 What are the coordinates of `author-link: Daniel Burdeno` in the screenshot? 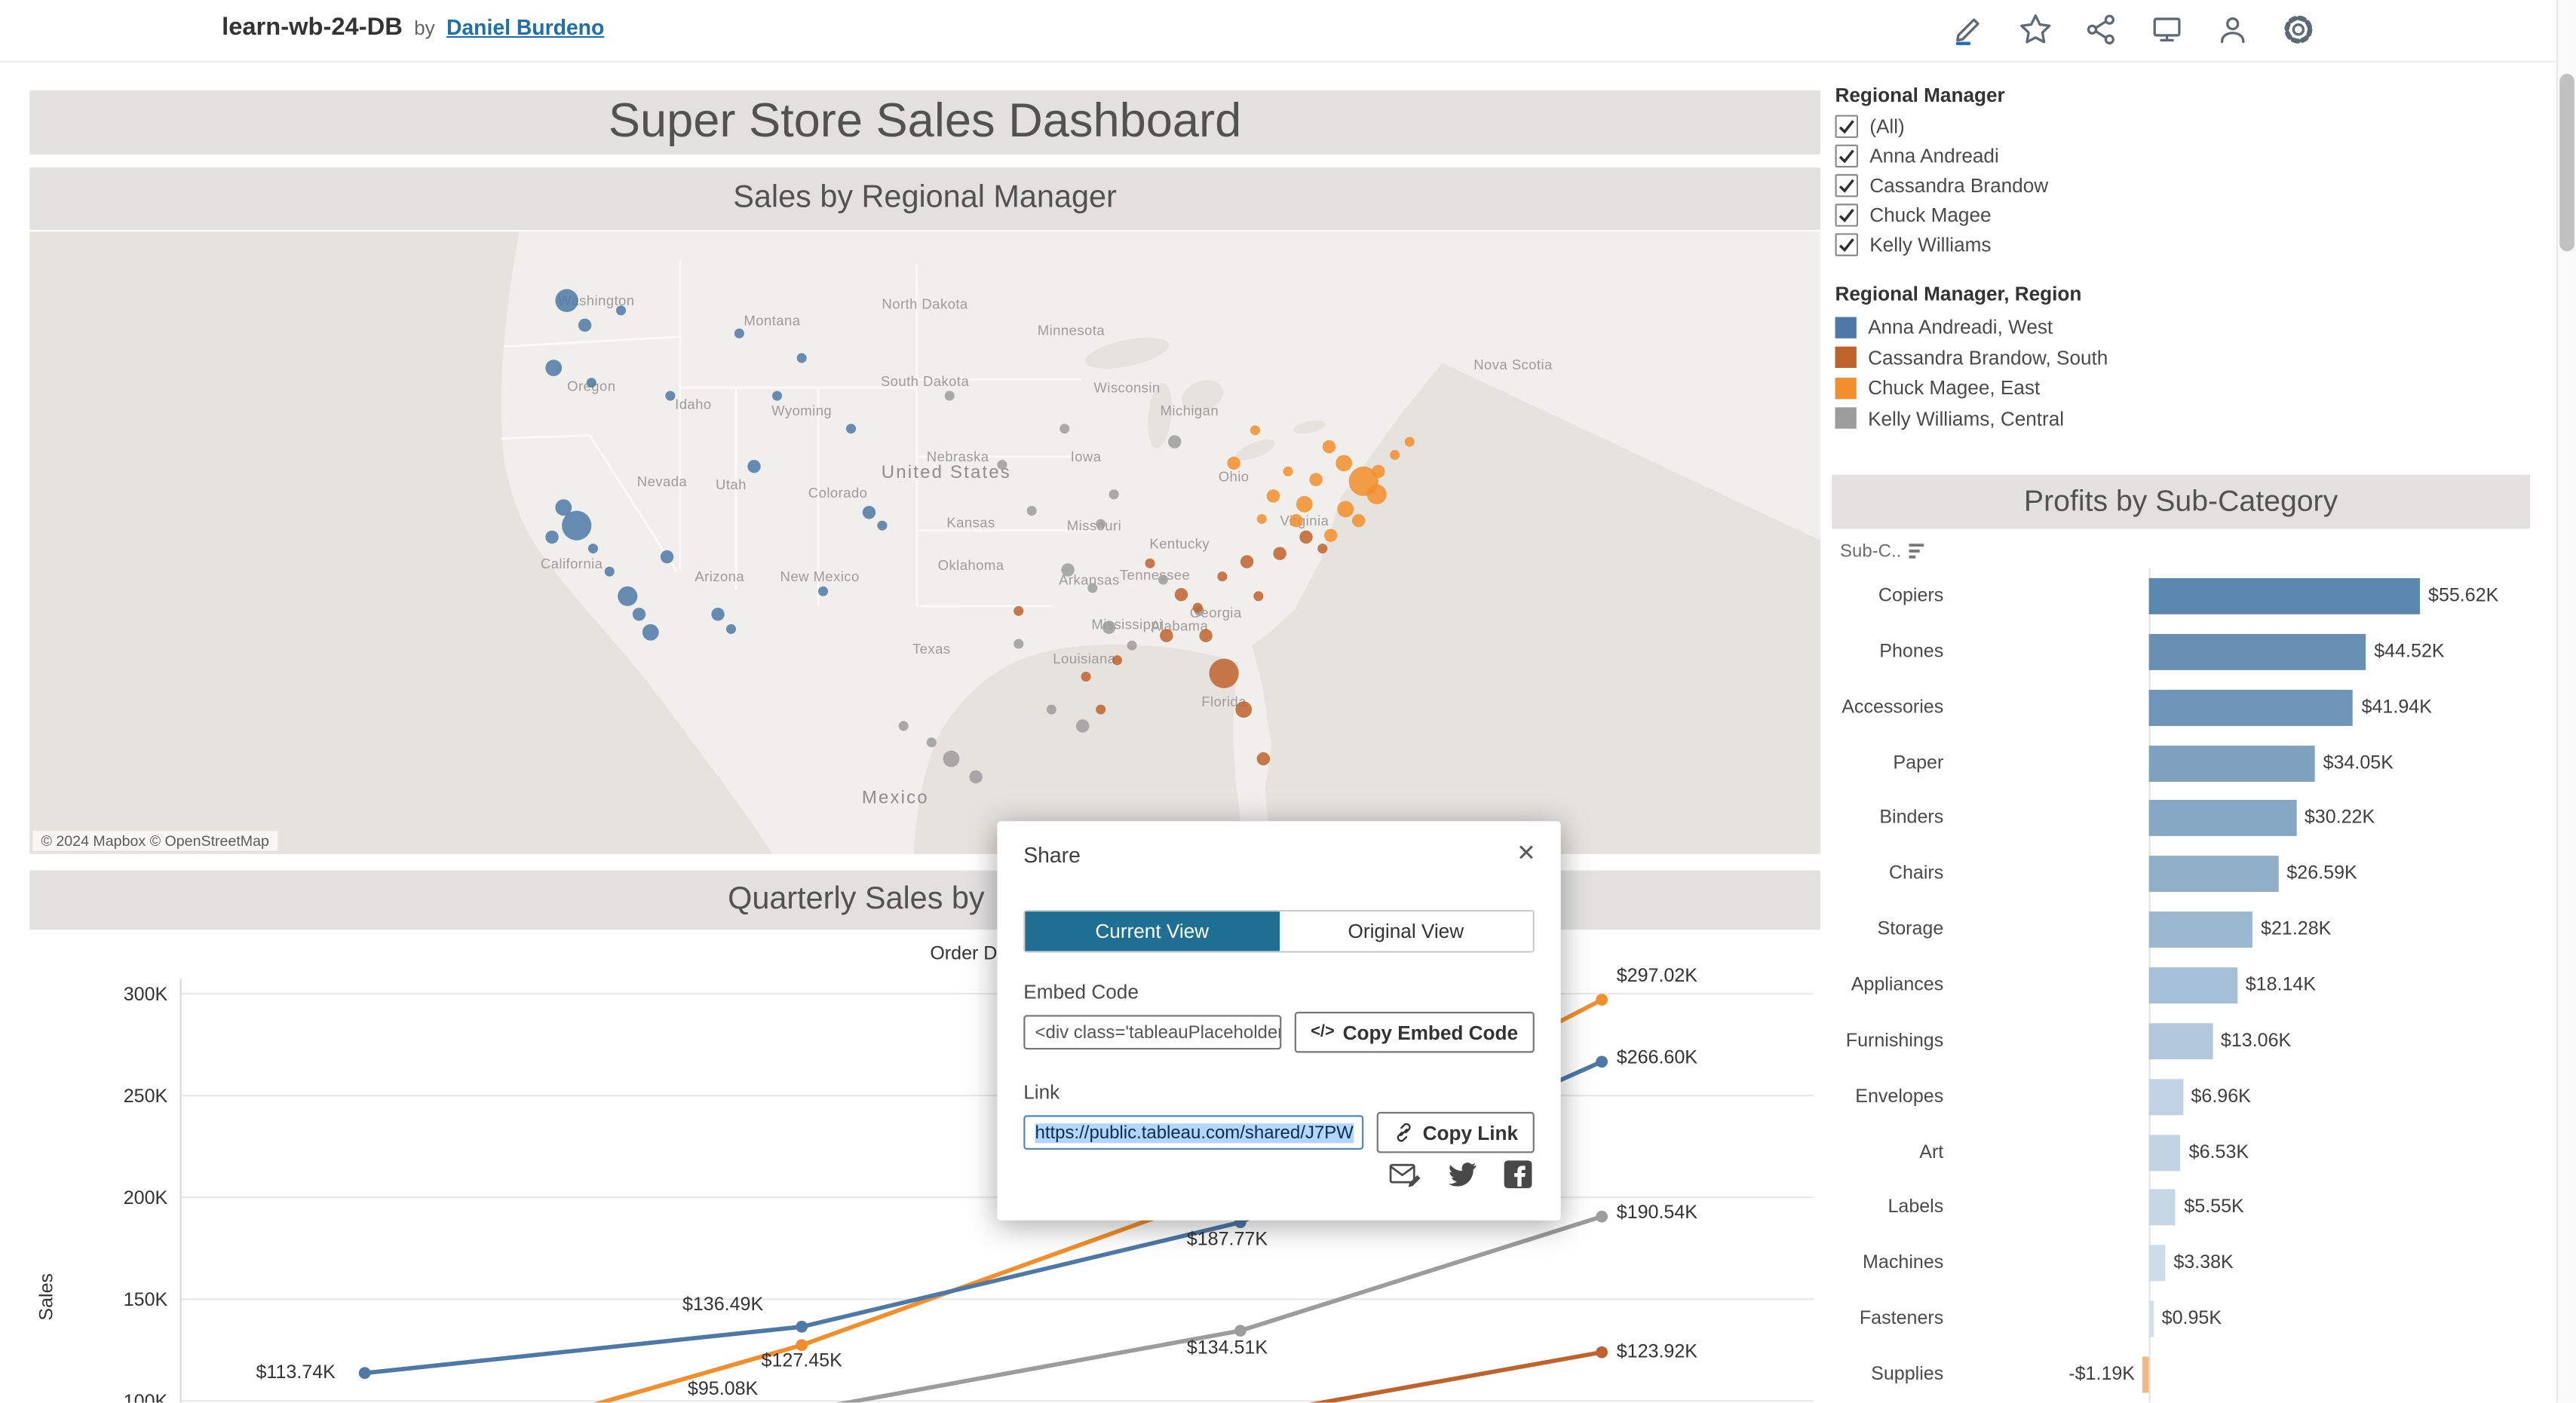 It's located at (525, 27).